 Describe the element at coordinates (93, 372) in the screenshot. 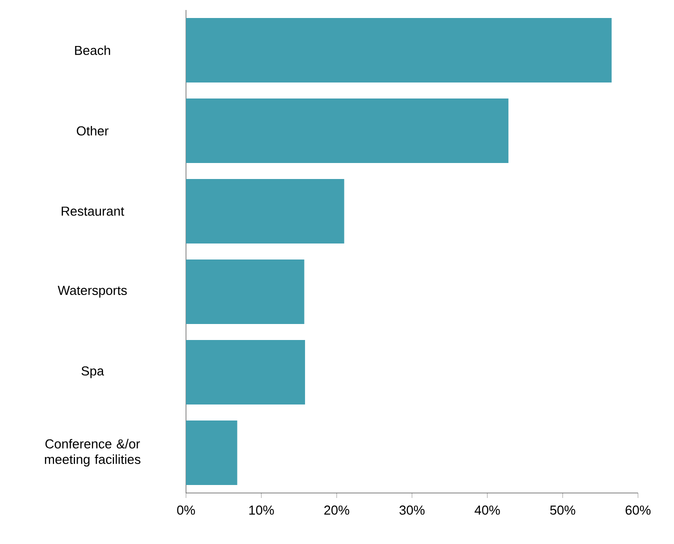

I see `y-tick-label: Spa` at that location.